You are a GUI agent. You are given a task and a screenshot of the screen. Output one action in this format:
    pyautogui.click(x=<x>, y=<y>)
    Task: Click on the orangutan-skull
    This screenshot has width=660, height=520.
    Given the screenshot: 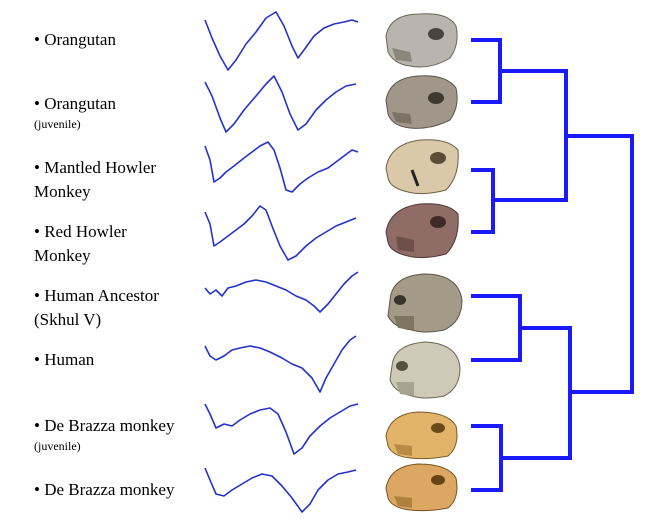 What is the action you would take?
    pyautogui.click(x=421, y=40)
    